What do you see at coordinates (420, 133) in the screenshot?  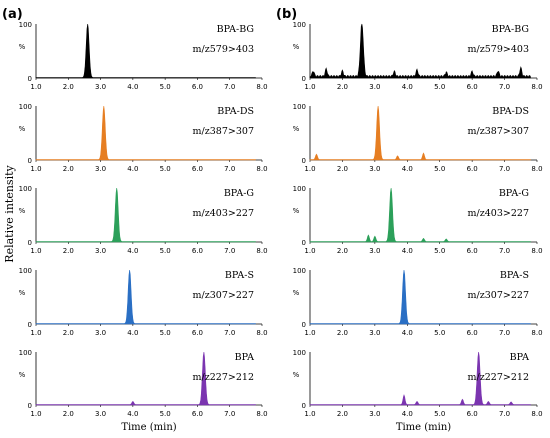 I see `trace-bpa-ds` at bounding box center [420, 133].